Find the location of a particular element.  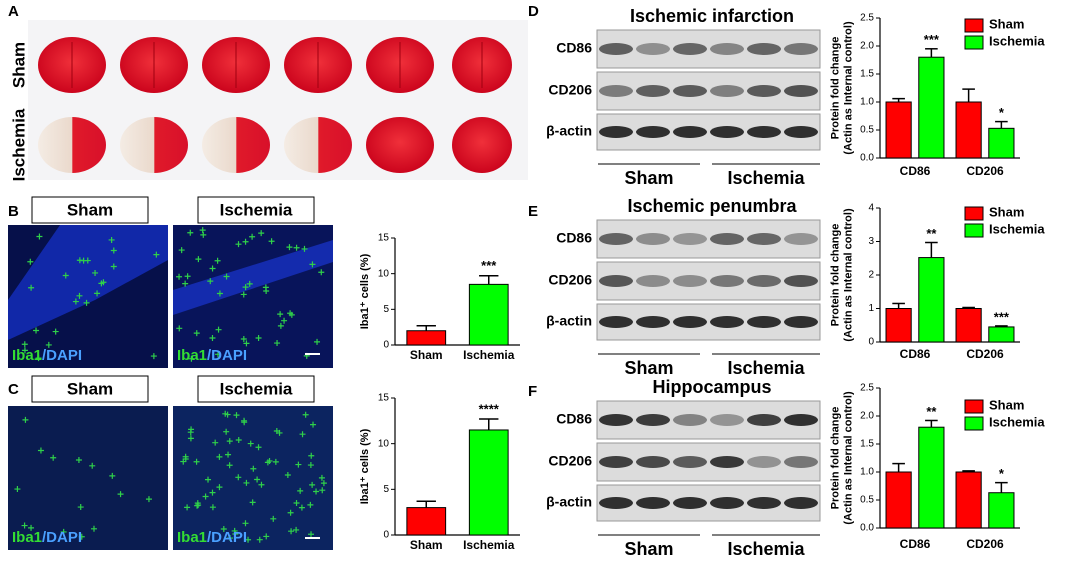

blot-title: Ischemic infarction is located at coordinates (712, 16).